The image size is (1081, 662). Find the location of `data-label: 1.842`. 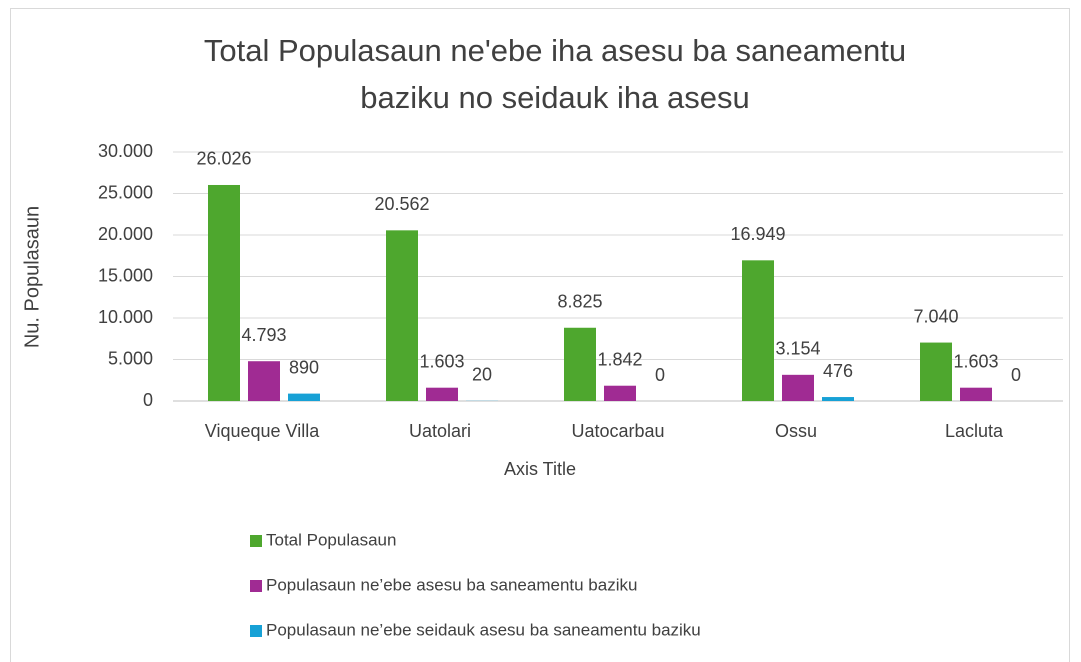

data-label: 1.842 is located at coordinates (619, 359).